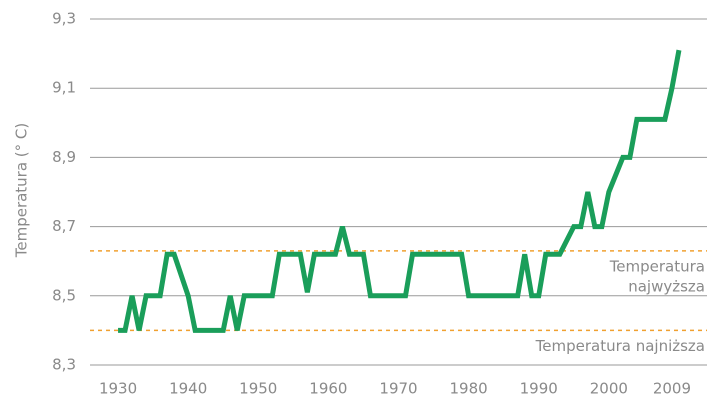  What do you see at coordinates (22, 191) in the screenshot?
I see `y-axis-label: Temperatura (° C)` at bounding box center [22, 191].